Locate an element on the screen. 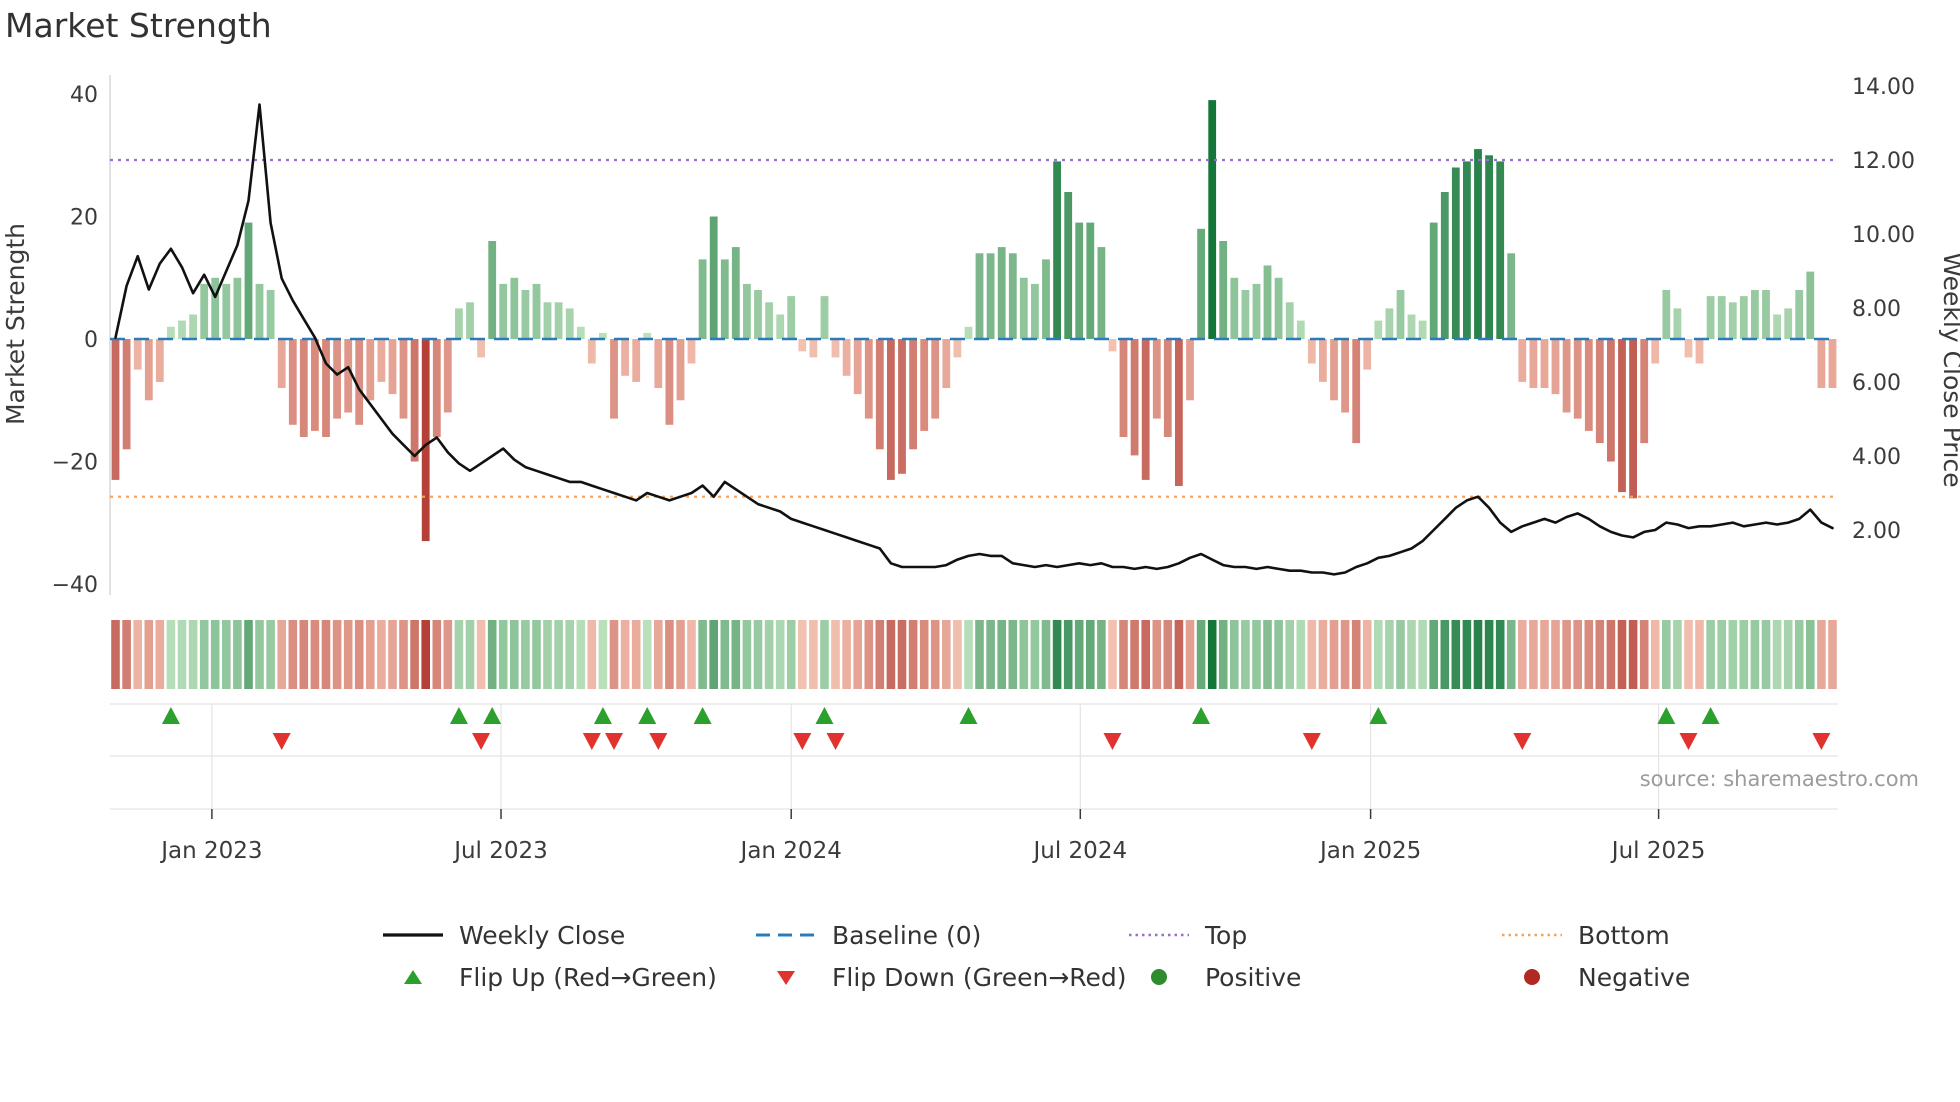 This screenshot has height=1102, width=1960. x-tick-label: Jan 2025 is located at coordinates (1369, 851).